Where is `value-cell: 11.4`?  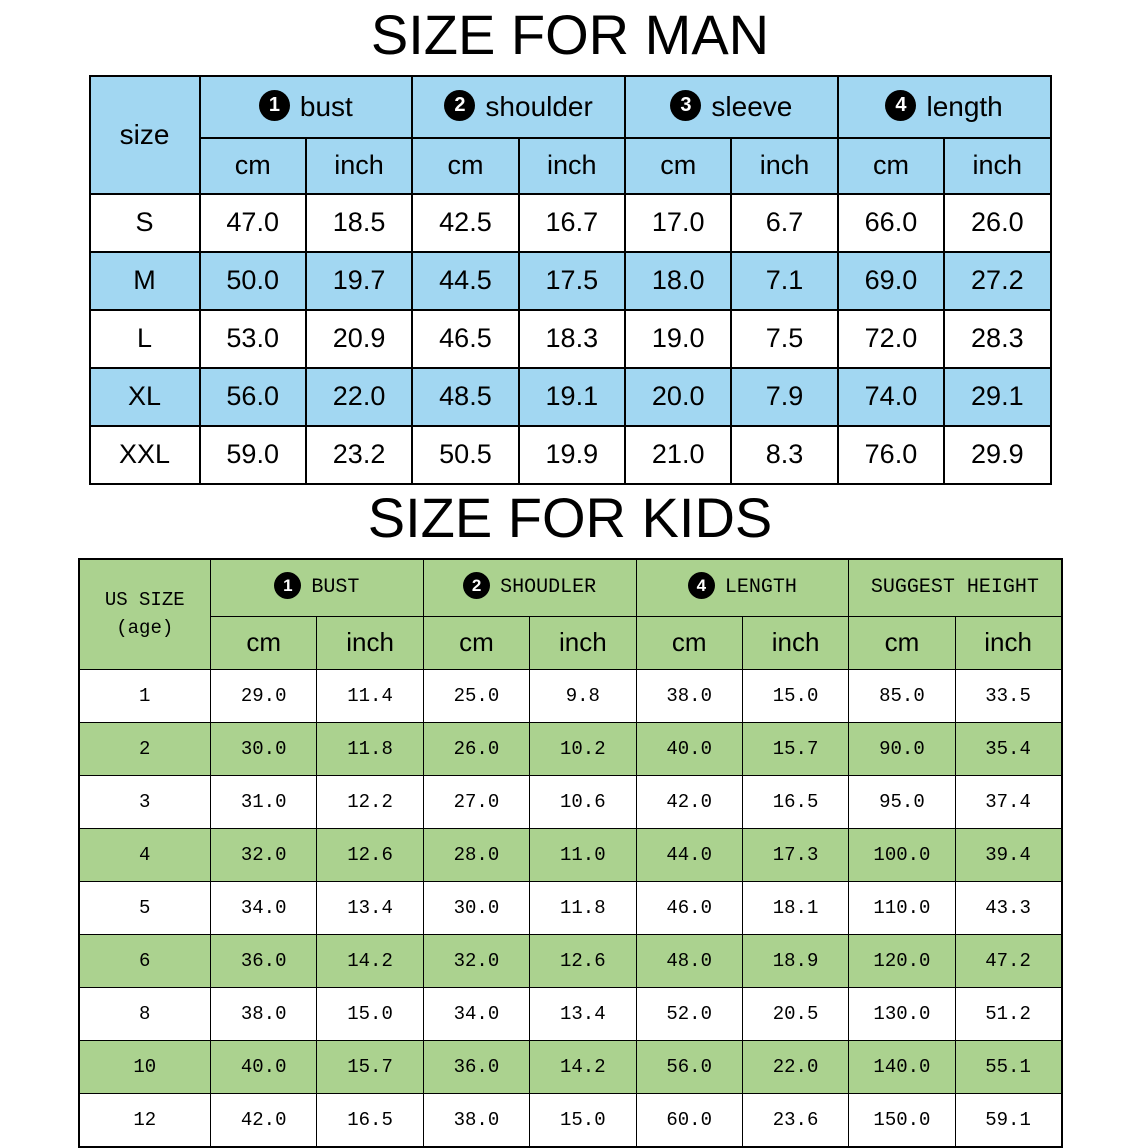 value-cell: 11.4 is located at coordinates (370, 695).